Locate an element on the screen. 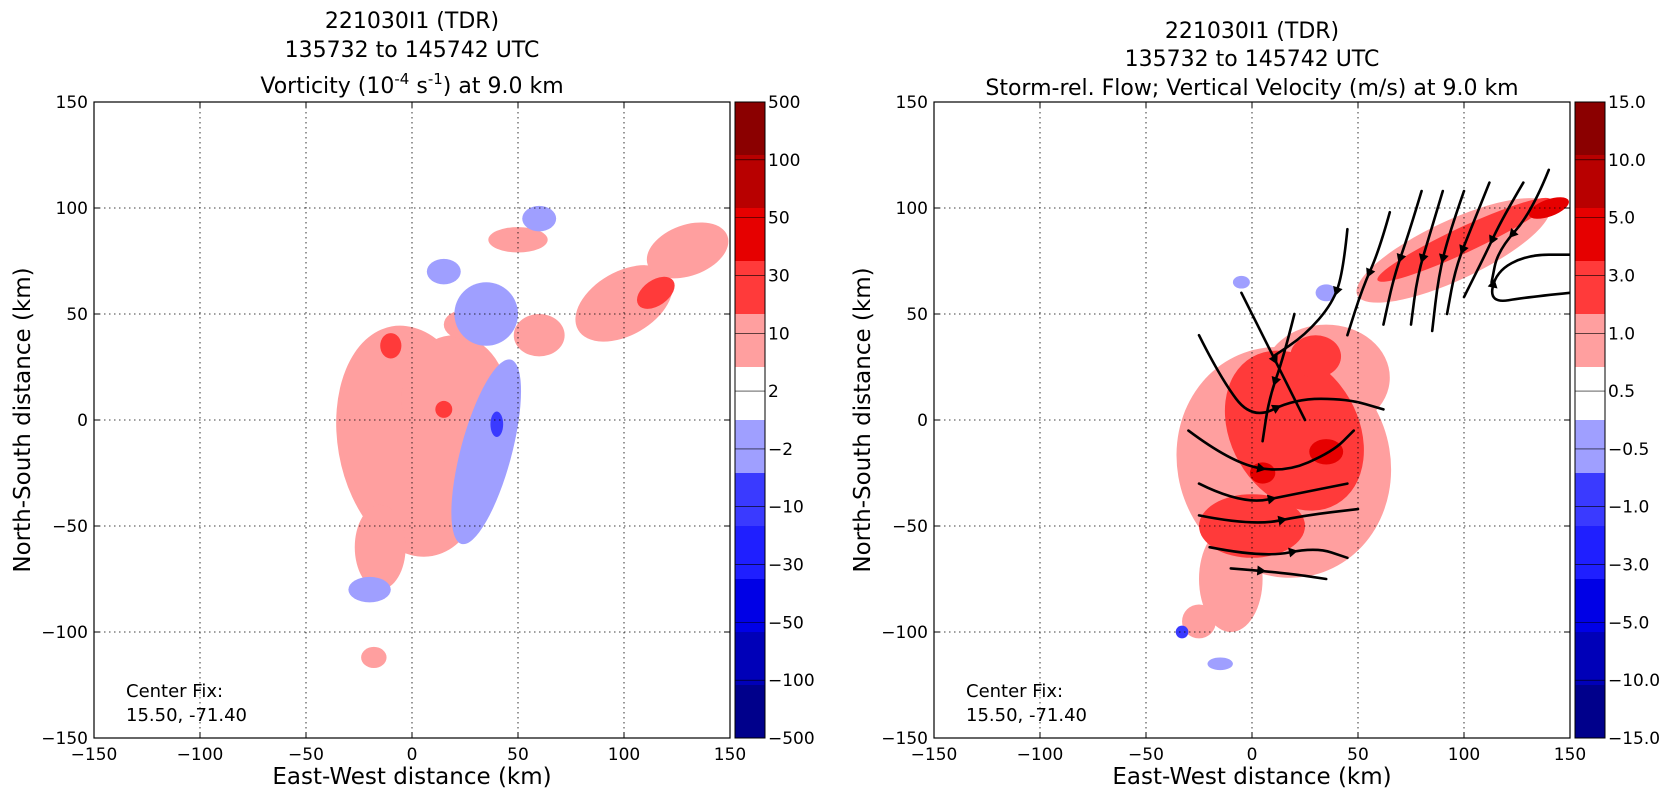 The width and height of the screenshot is (1677, 797). x-axis-label: East-West distance (km) is located at coordinates (1251, 777).